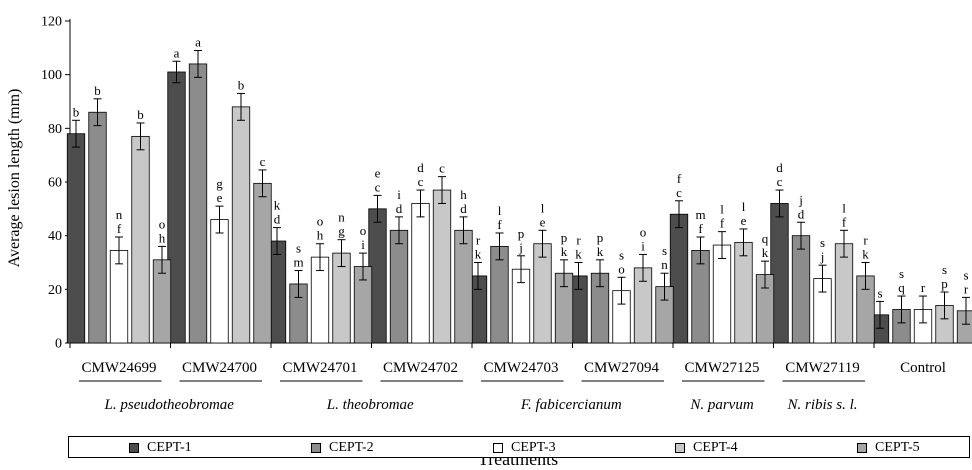 The image size is (972, 470). I want to click on category-label: CMW27125, so click(722, 368).